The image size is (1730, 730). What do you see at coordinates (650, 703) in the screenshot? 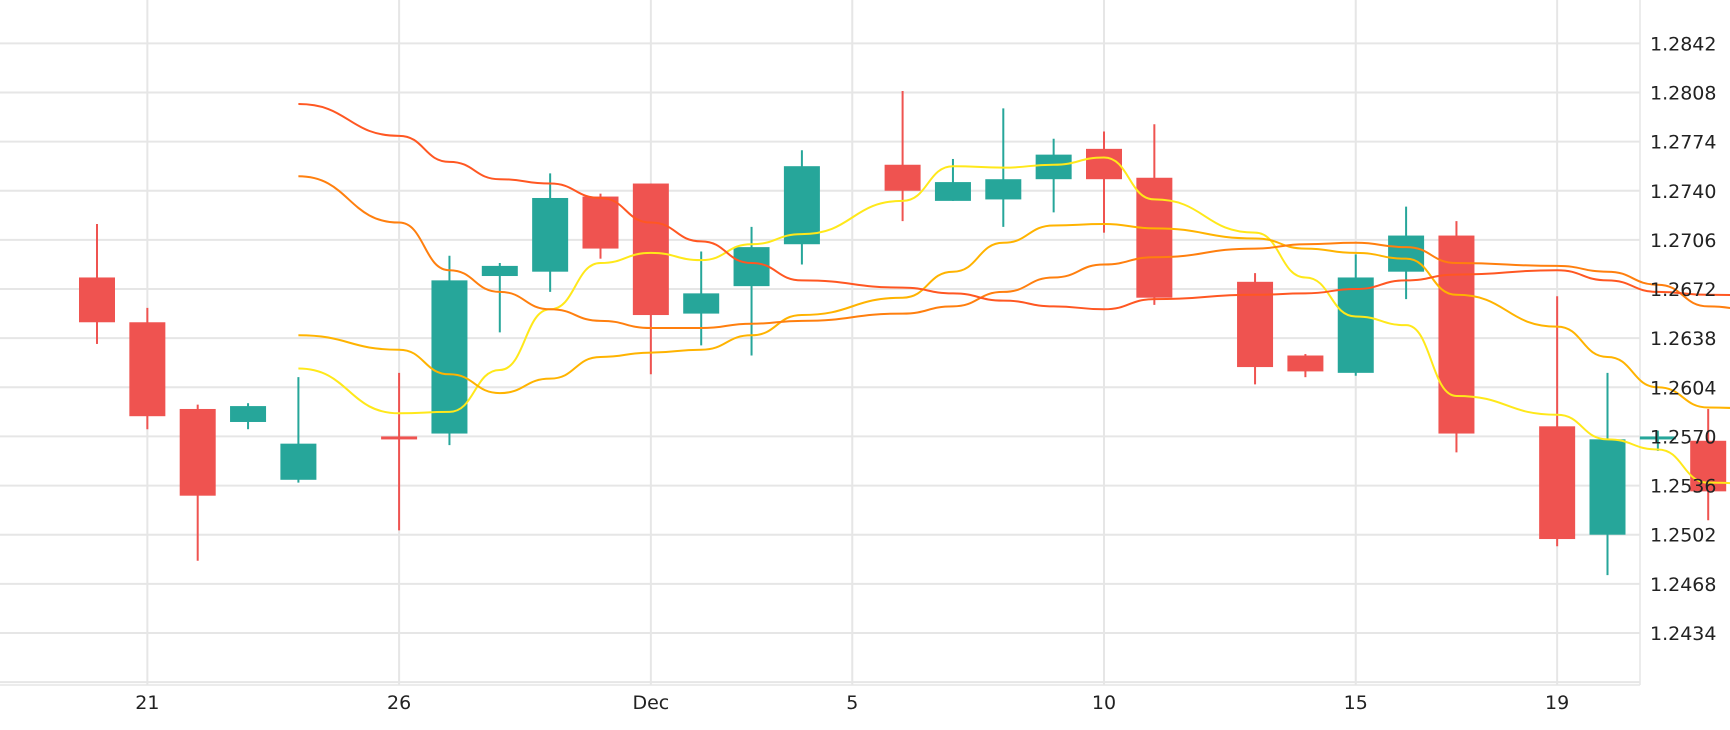
I see `x-tick-label: Dec` at bounding box center [650, 703].